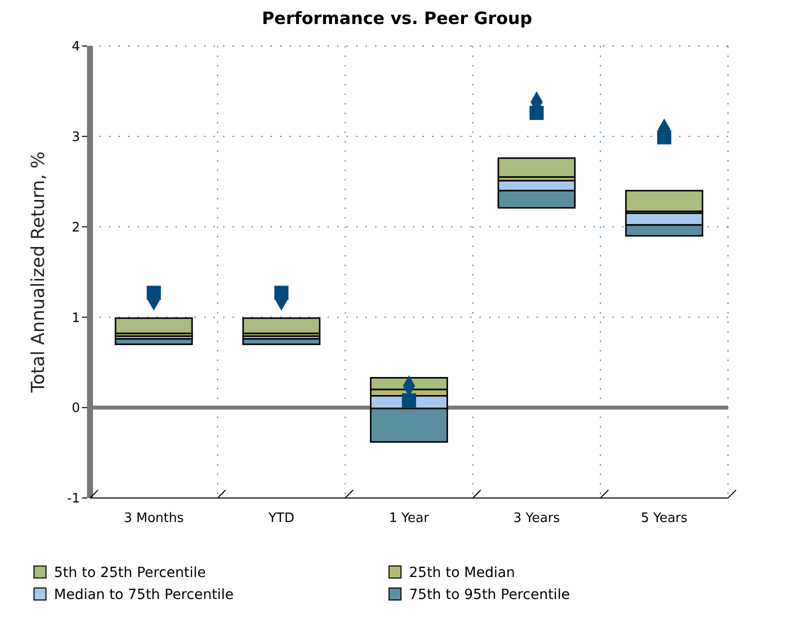 This screenshot has height=626, width=794. What do you see at coordinates (76, 137) in the screenshot?
I see `y-tick-label: 3` at bounding box center [76, 137].